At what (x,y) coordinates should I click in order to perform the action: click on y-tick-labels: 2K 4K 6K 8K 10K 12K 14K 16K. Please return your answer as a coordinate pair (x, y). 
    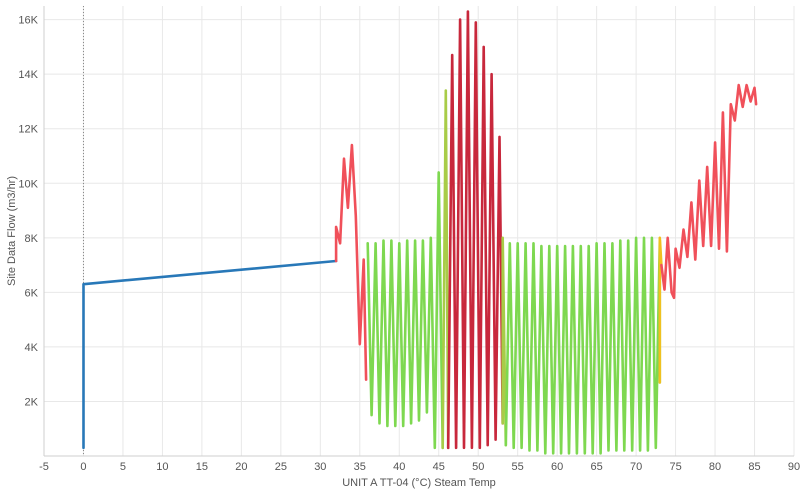
    Looking at the image, I should click on (28, 212).